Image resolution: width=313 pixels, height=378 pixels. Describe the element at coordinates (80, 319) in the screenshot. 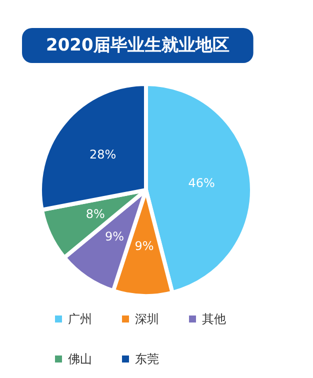

I see `legend-label: 广州` at that location.